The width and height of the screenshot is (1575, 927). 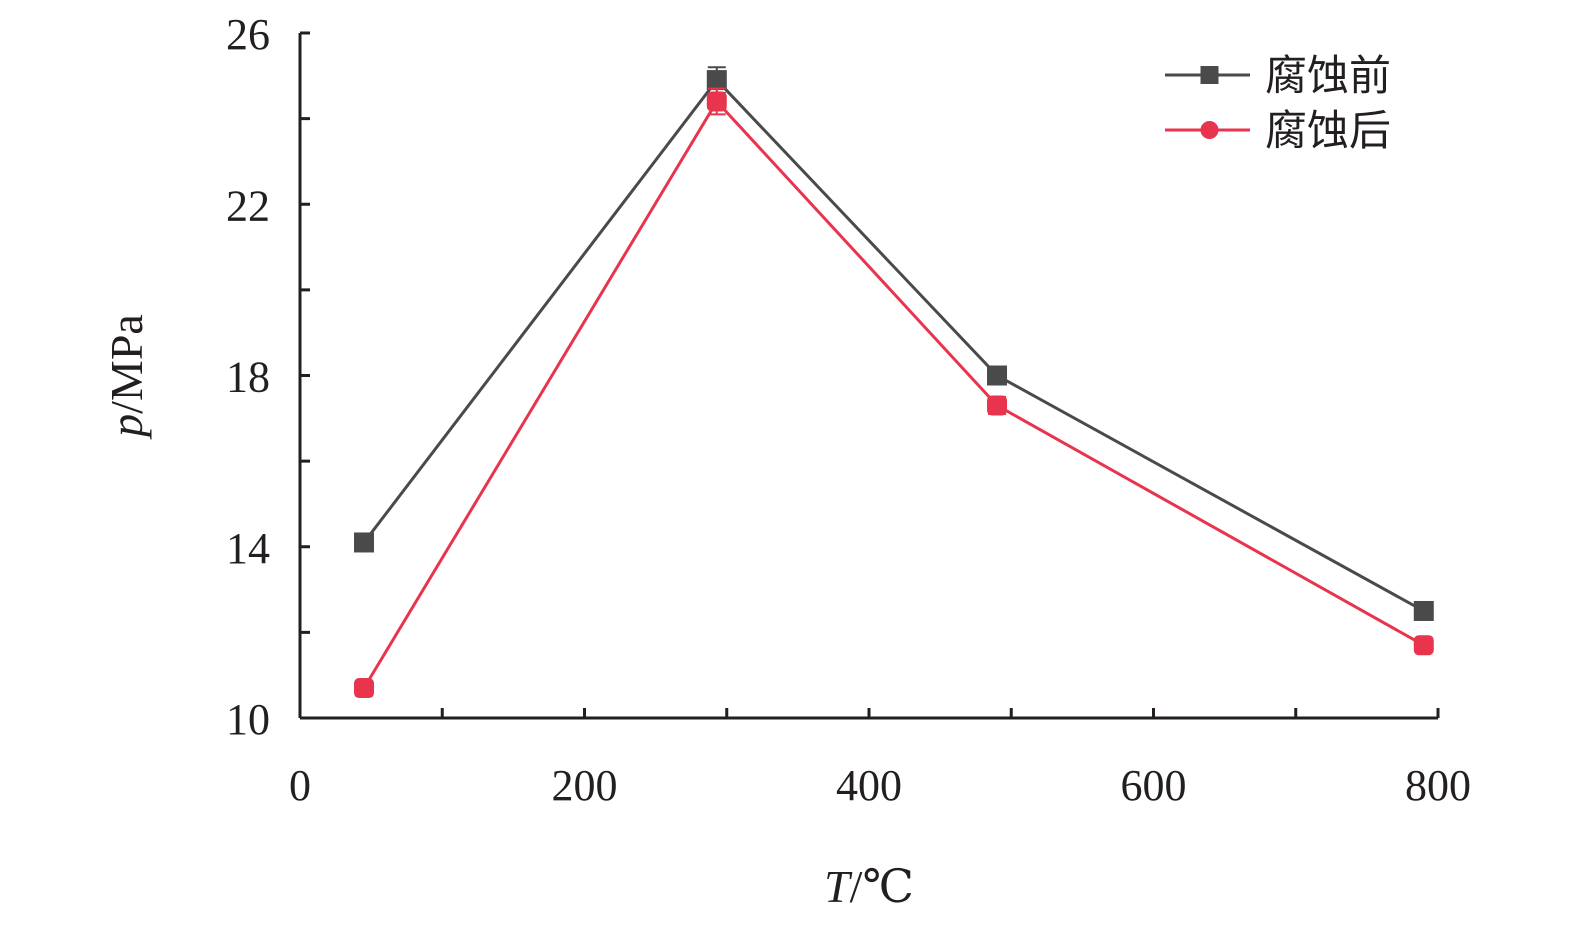 What do you see at coordinates (869, 785) in the screenshot?
I see `x-tick-label: 400` at bounding box center [869, 785].